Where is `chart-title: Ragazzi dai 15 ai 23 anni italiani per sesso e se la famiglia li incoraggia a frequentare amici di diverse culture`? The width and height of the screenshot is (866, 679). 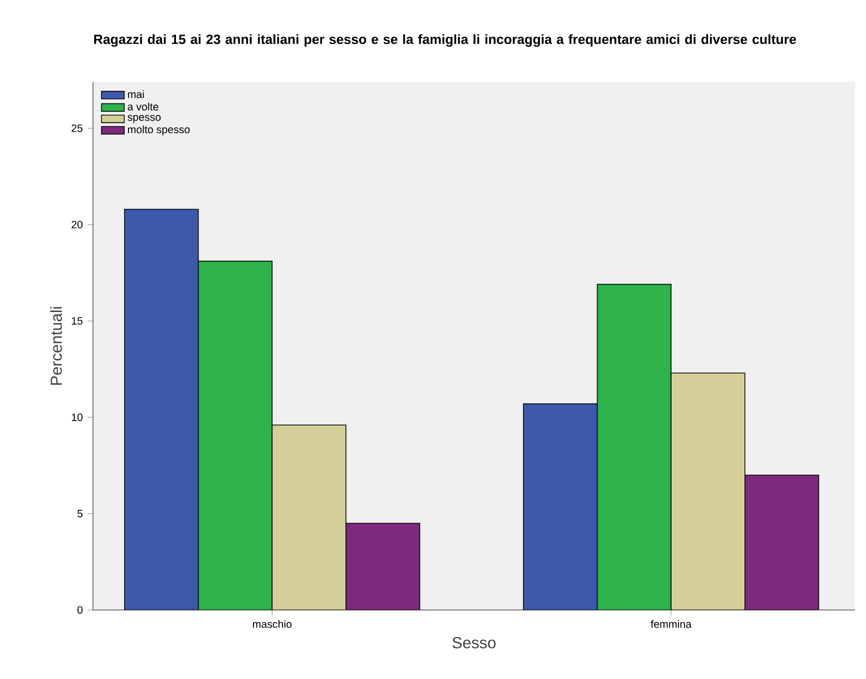 chart-title: Ragazzi dai 15 ai 23 anni italiani per sesso e se la famiglia li incoraggia a frequentare amici di diverse culture is located at coordinates (445, 40).